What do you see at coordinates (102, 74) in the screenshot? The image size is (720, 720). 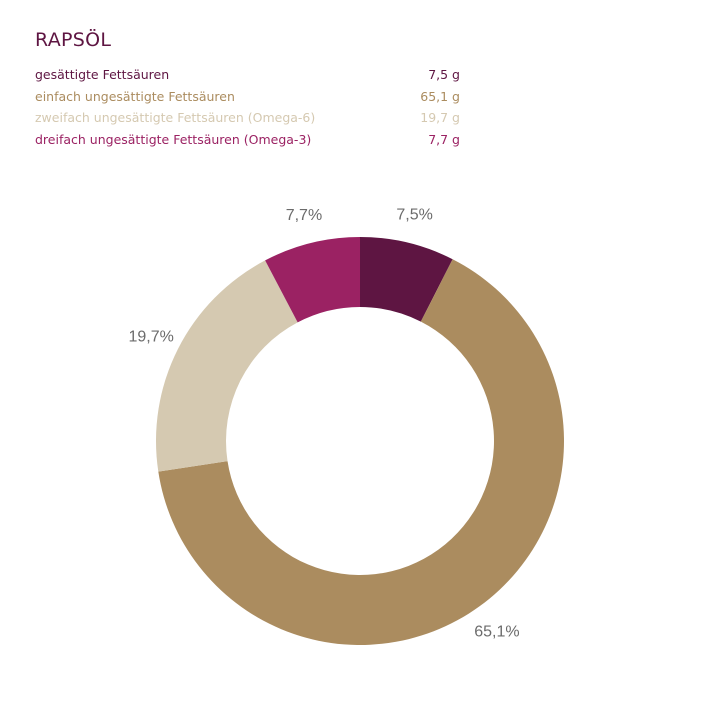 I see `legend-label: gesättigte Fettsäuren` at bounding box center [102, 74].